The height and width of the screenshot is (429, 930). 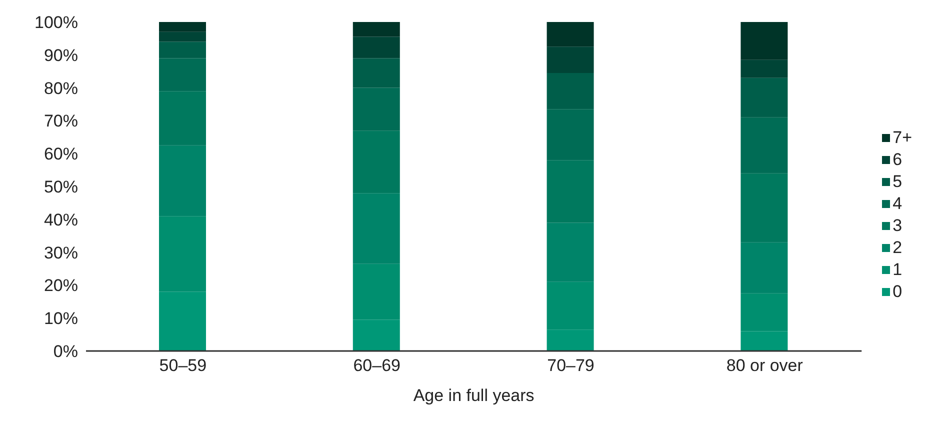 What do you see at coordinates (61, 252) in the screenshot?
I see `y-tick-label: 30%` at bounding box center [61, 252].